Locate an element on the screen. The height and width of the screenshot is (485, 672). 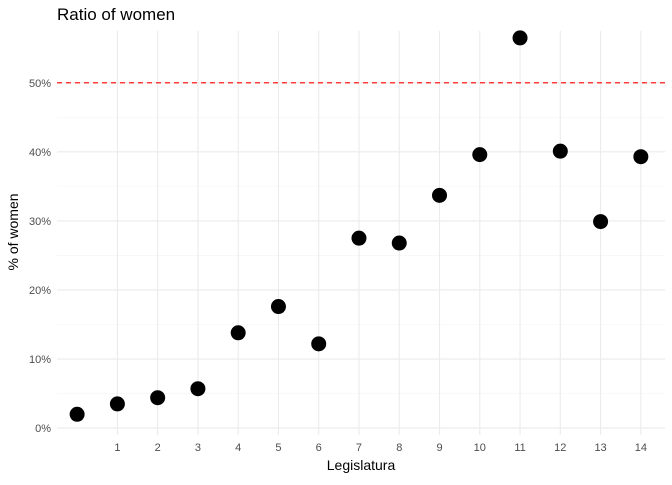
x-tick-label: 10 is located at coordinates (480, 448).